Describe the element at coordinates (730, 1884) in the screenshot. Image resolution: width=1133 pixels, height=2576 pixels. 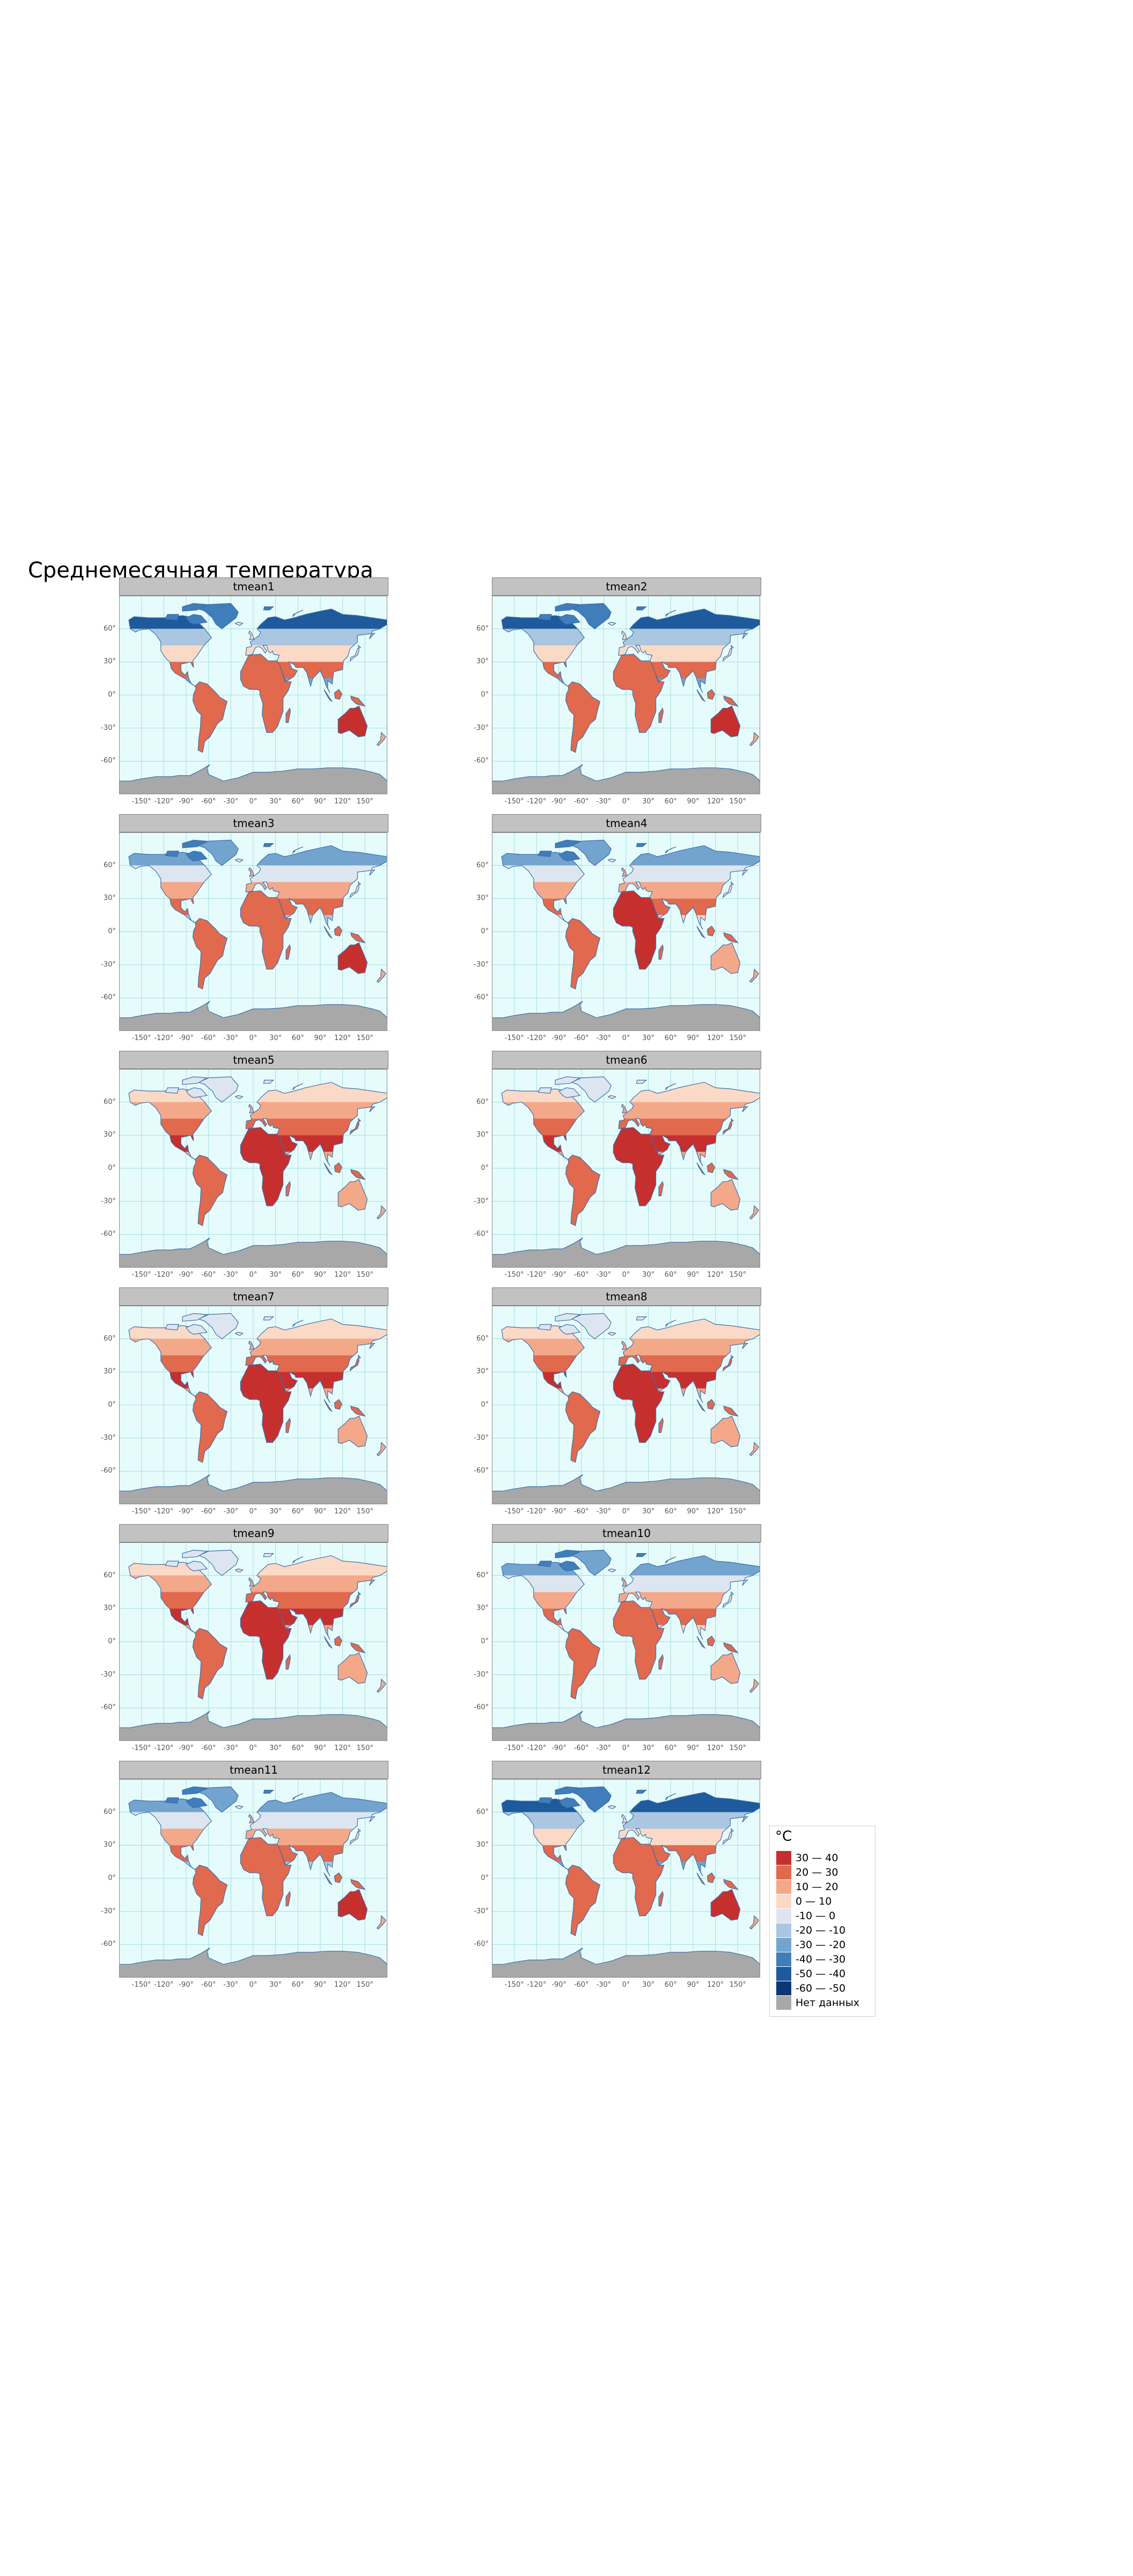
I see `land-new-guinea` at that location.